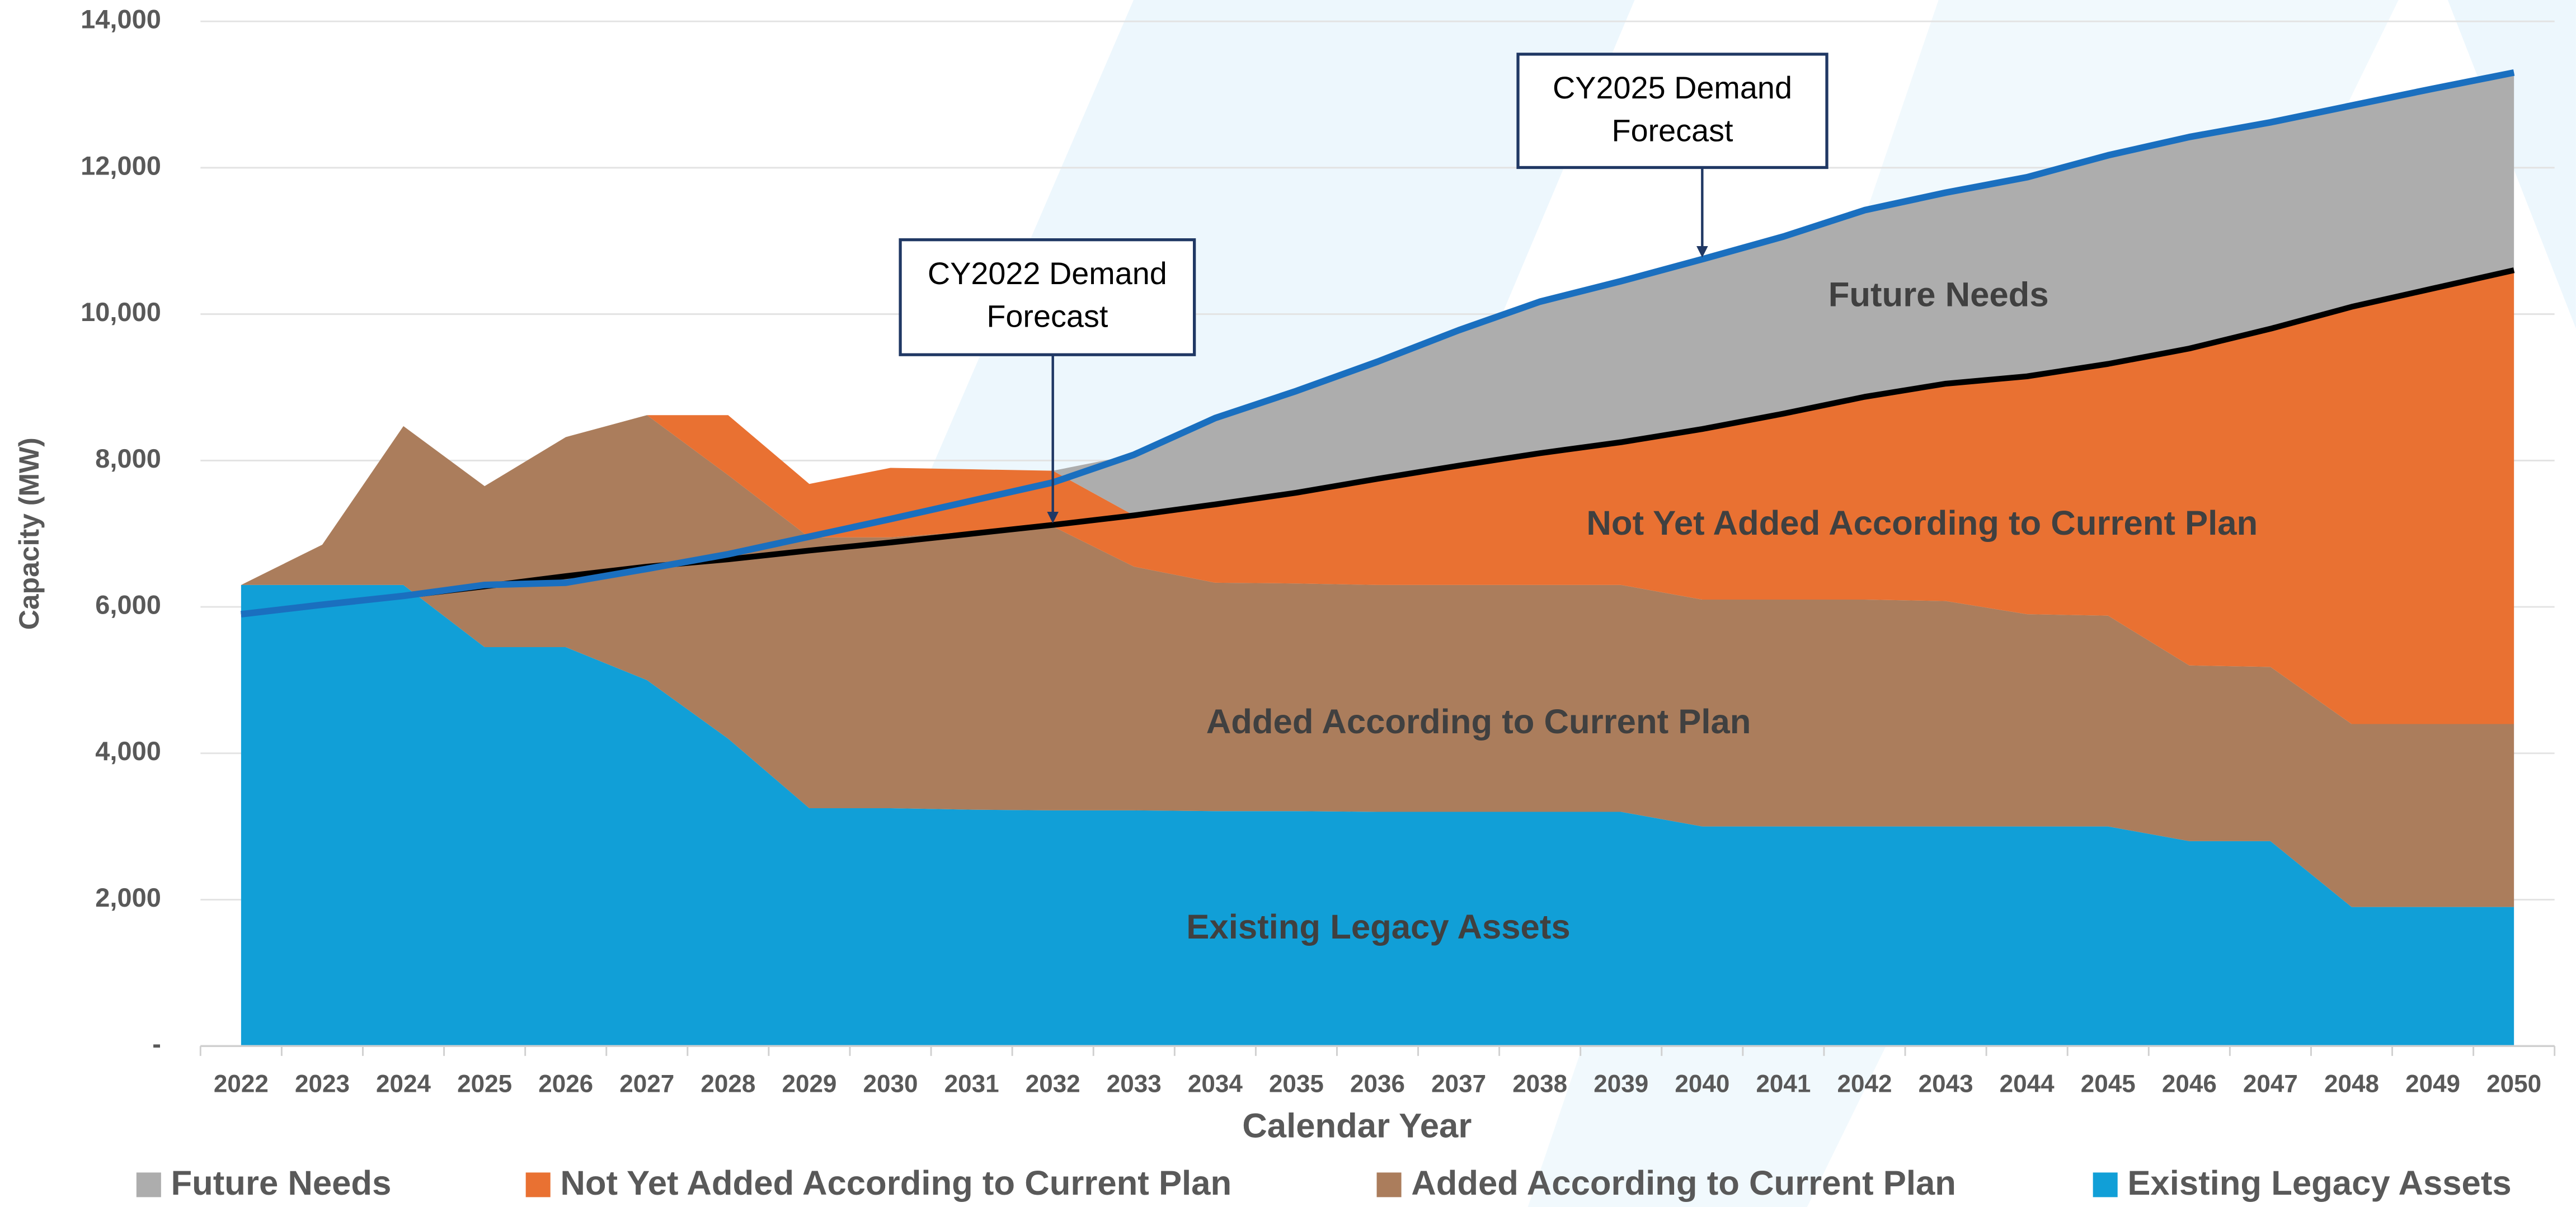 The height and width of the screenshot is (1207, 2576). Describe the element at coordinates (128, 458) in the screenshot. I see `y-tick-label: 8,000` at that location.